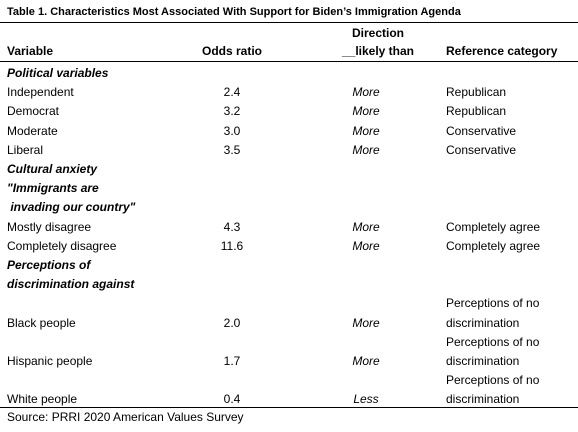 This screenshot has height=432, width=578. Describe the element at coordinates (232, 226) in the screenshot. I see `odds-ratio: 4.3` at that location.